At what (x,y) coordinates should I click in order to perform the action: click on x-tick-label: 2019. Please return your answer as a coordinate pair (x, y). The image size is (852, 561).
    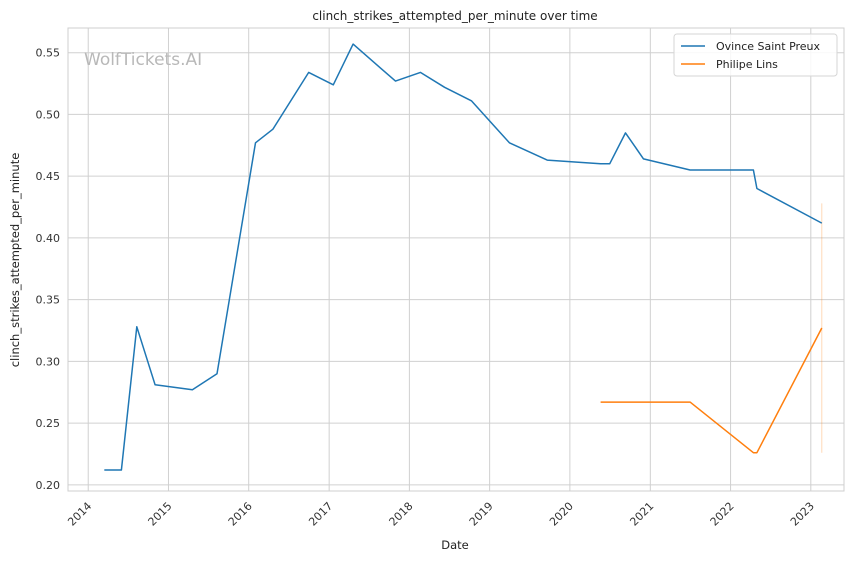
    Looking at the image, I should click on (481, 514).